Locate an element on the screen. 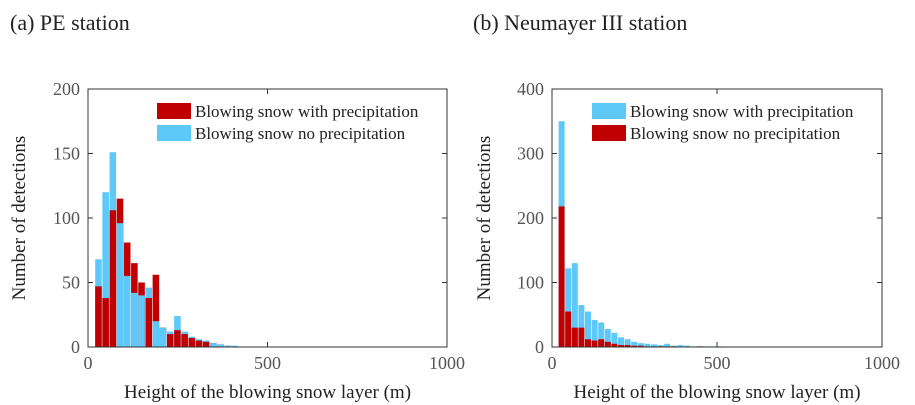 The height and width of the screenshot is (405, 915). y-tick-label: 50 is located at coordinates (71, 283).